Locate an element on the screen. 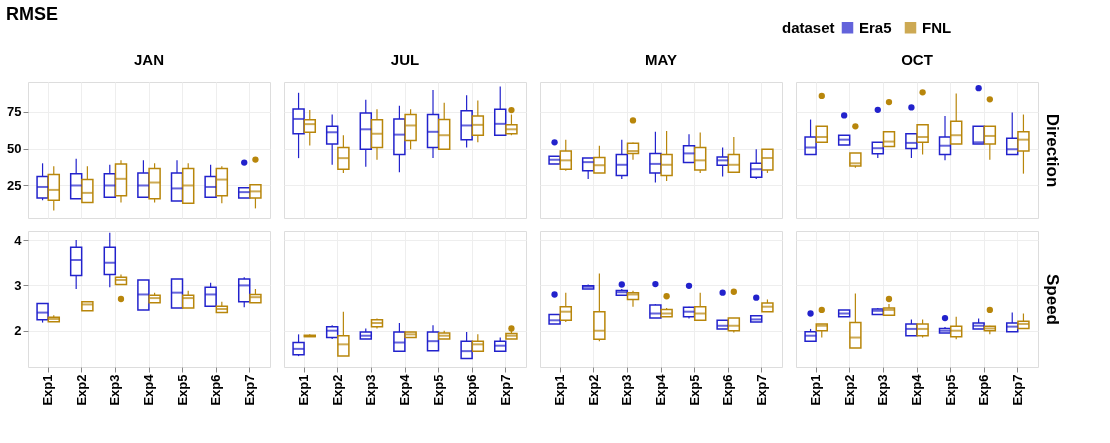 The height and width of the screenshot is (443, 1110). y-tick-label: 75 is located at coordinates (14, 112).